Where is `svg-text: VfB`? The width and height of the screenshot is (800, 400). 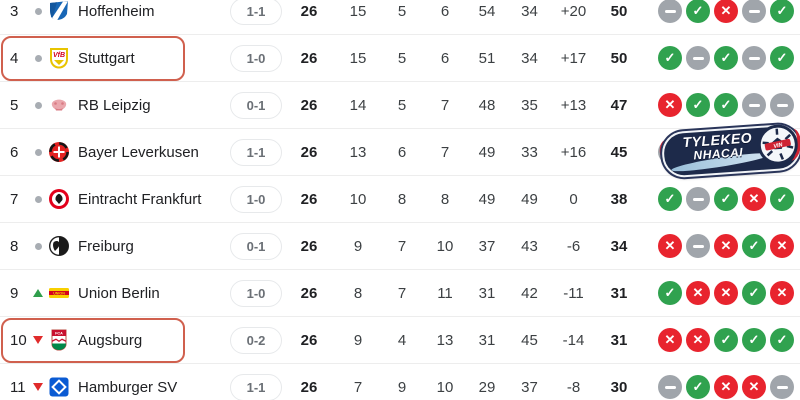 svg-text: VfB is located at coordinates (59, 55).